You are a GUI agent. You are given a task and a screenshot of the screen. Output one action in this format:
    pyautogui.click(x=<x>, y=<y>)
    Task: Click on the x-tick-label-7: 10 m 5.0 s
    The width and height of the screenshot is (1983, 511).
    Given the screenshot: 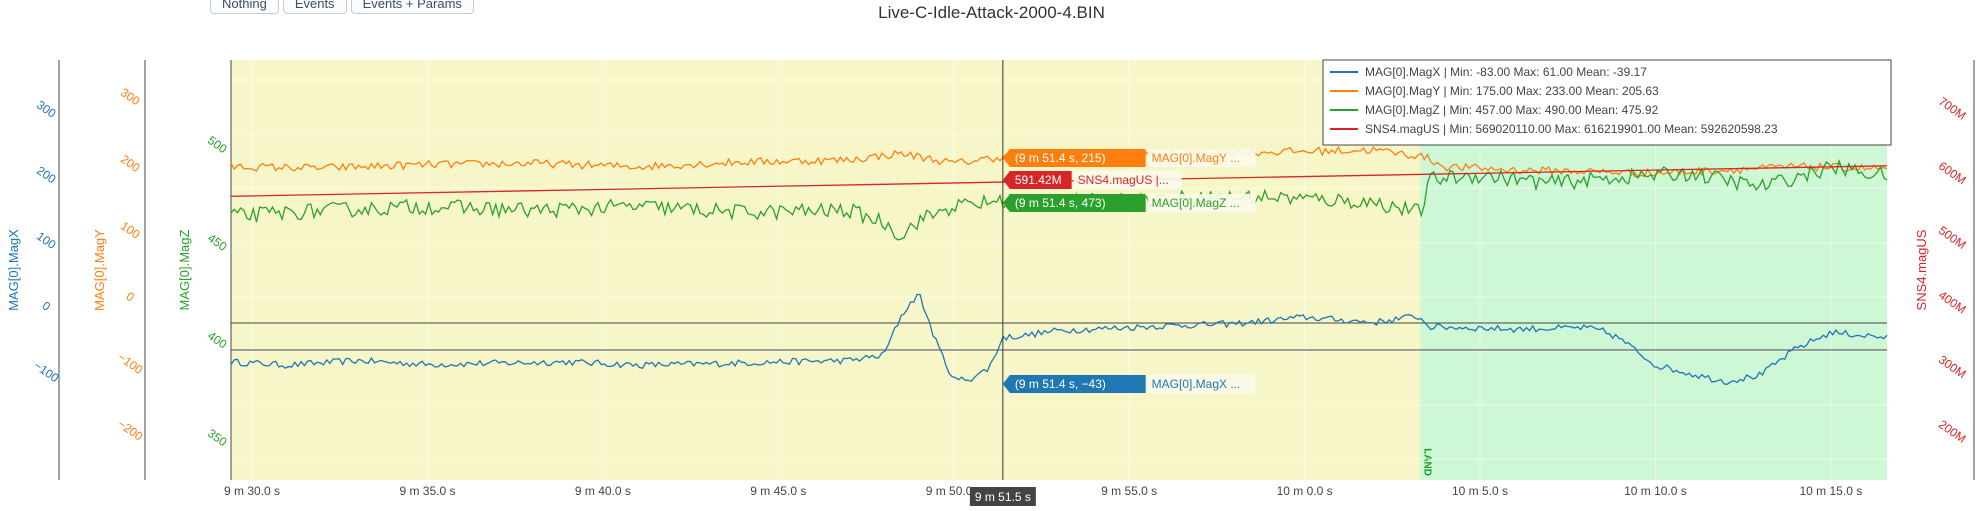 What is the action you would take?
    pyautogui.click(x=1480, y=491)
    